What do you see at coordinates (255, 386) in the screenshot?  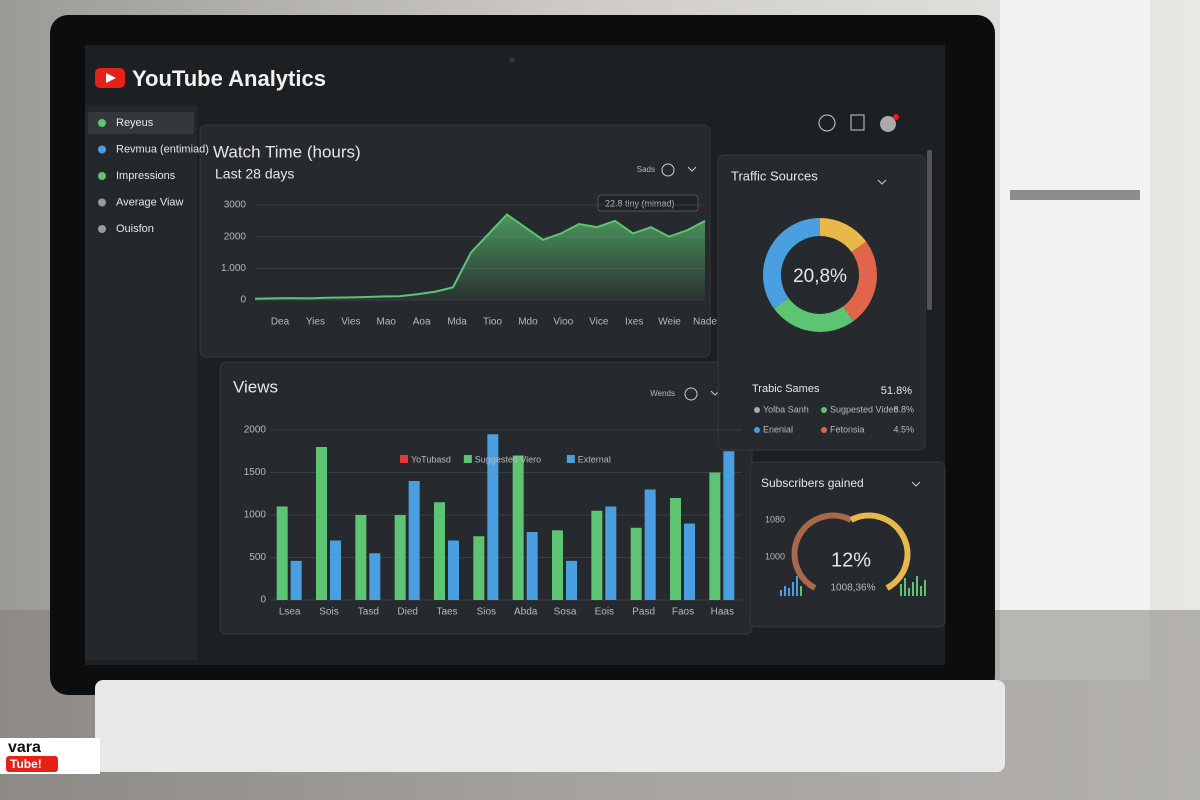 I see `panel-title: Views` at bounding box center [255, 386].